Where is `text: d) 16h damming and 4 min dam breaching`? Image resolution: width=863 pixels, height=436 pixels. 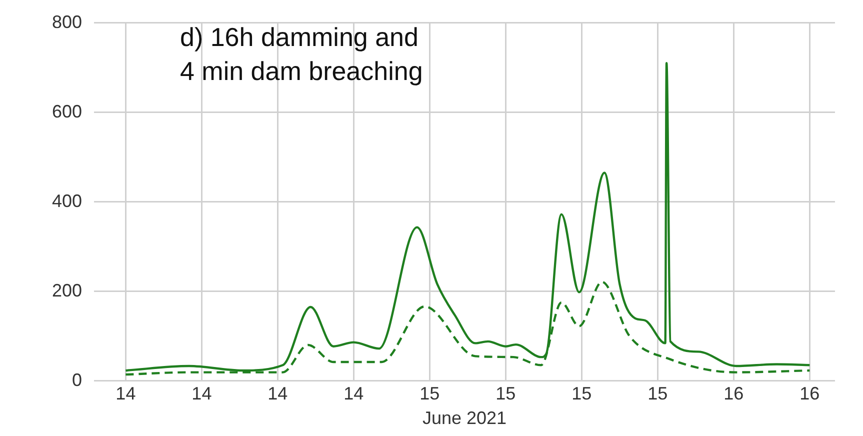
text: d) 16h damming and 4 min dam breaching is located at coordinates (302, 54).